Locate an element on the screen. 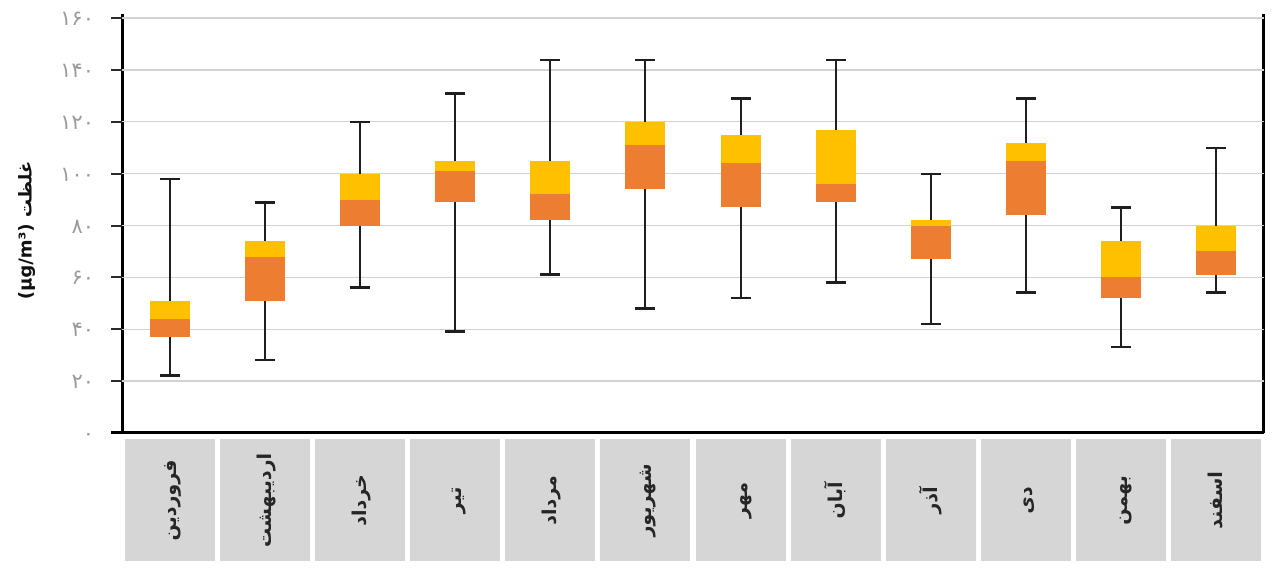 The width and height of the screenshot is (1278, 570). month-cell: دی is located at coordinates (1026, 500).